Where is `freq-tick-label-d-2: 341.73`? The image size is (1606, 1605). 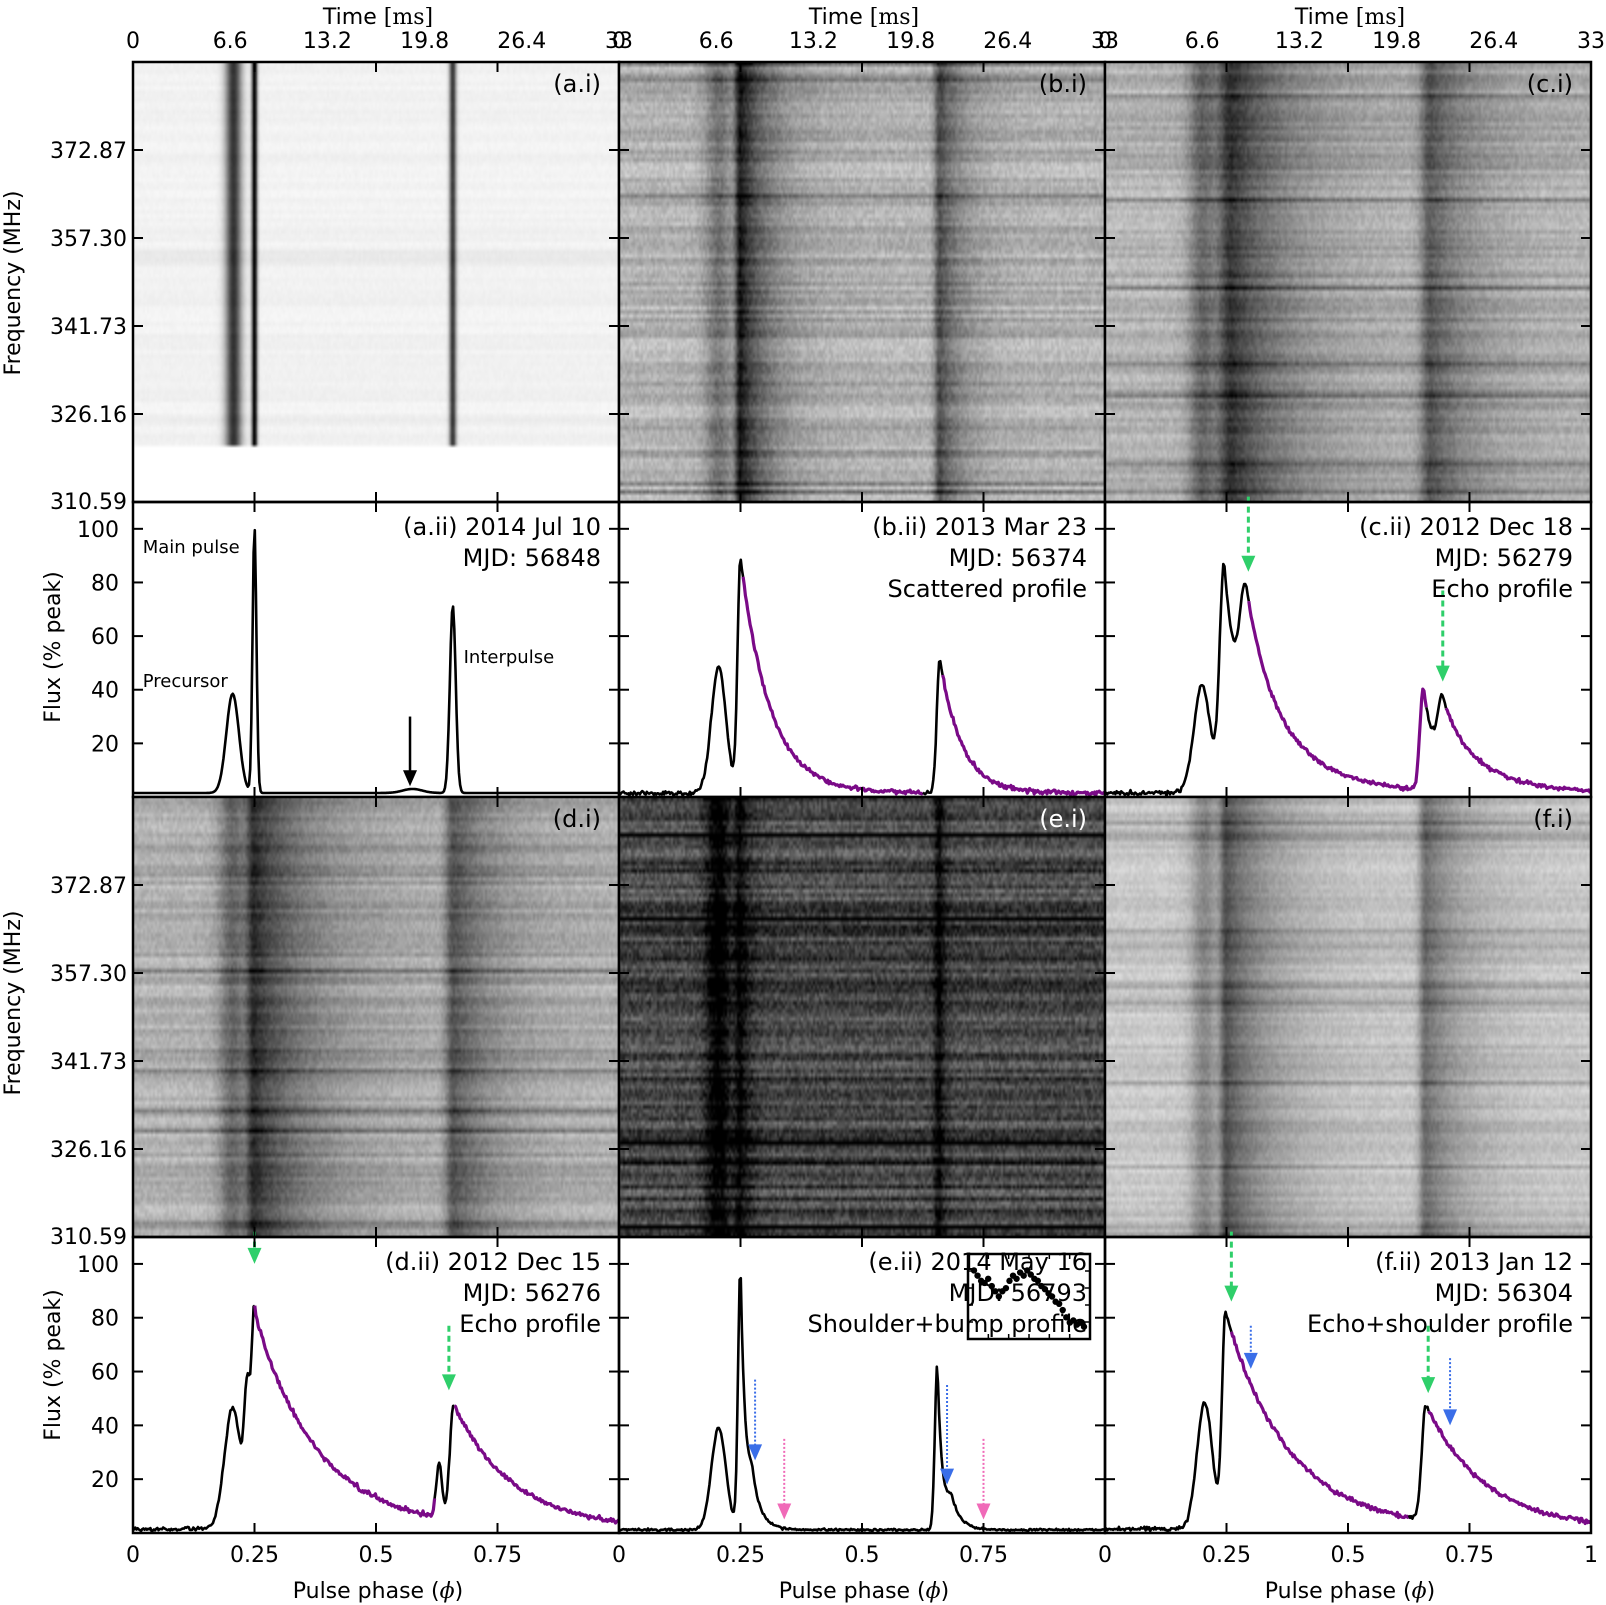 freq-tick-label-d-2: 341.73 is located at coordinates (88, 1062).